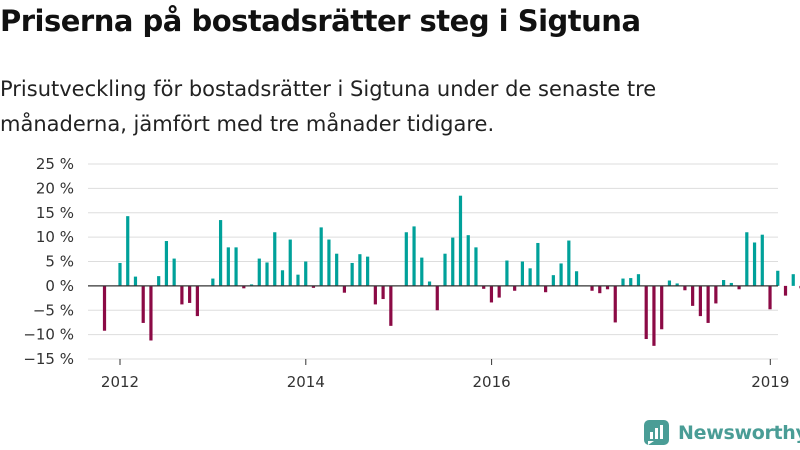 This screenshot has width=800, height=450. What do you see at coordinates (320, 21) in the screenshot?
I see `chart-title: Priserna på bostadsrätter steg i Sigtuna` at bounding box center [320, 21].